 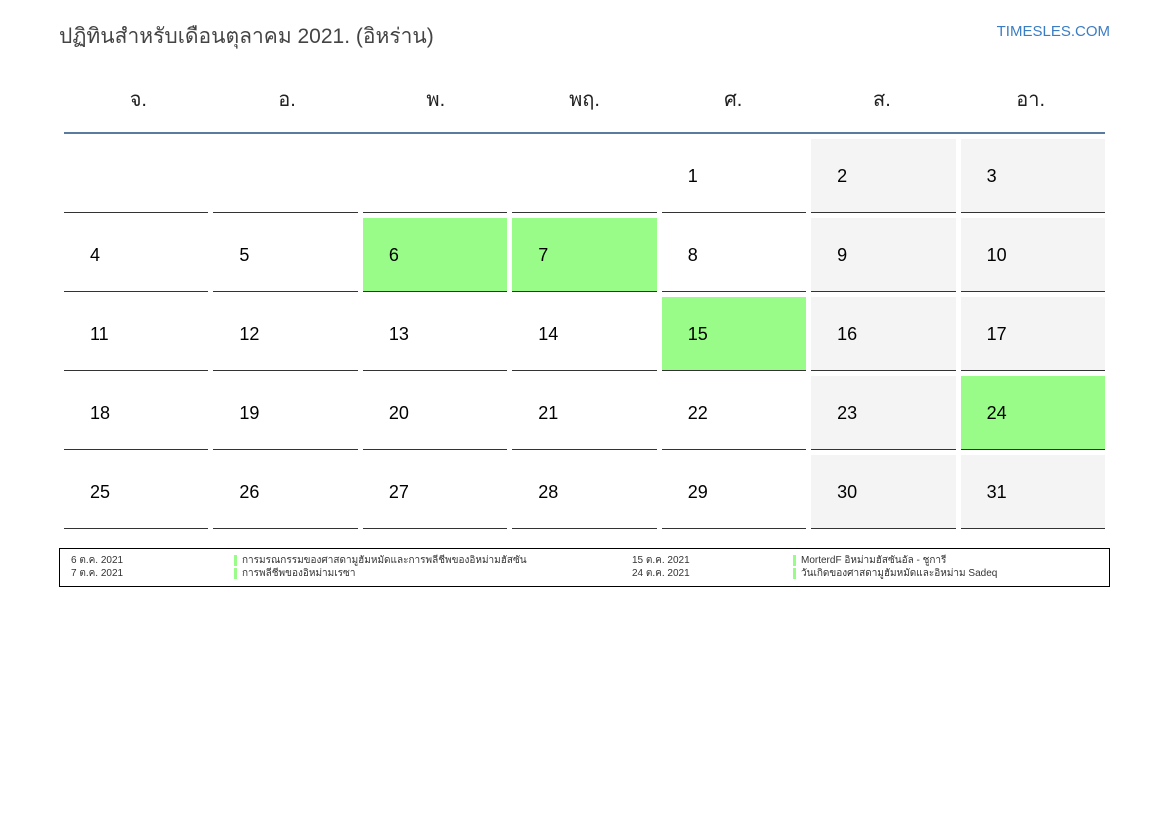 I want to click on weekday-fri: ศ., so click(x=733, y=100).